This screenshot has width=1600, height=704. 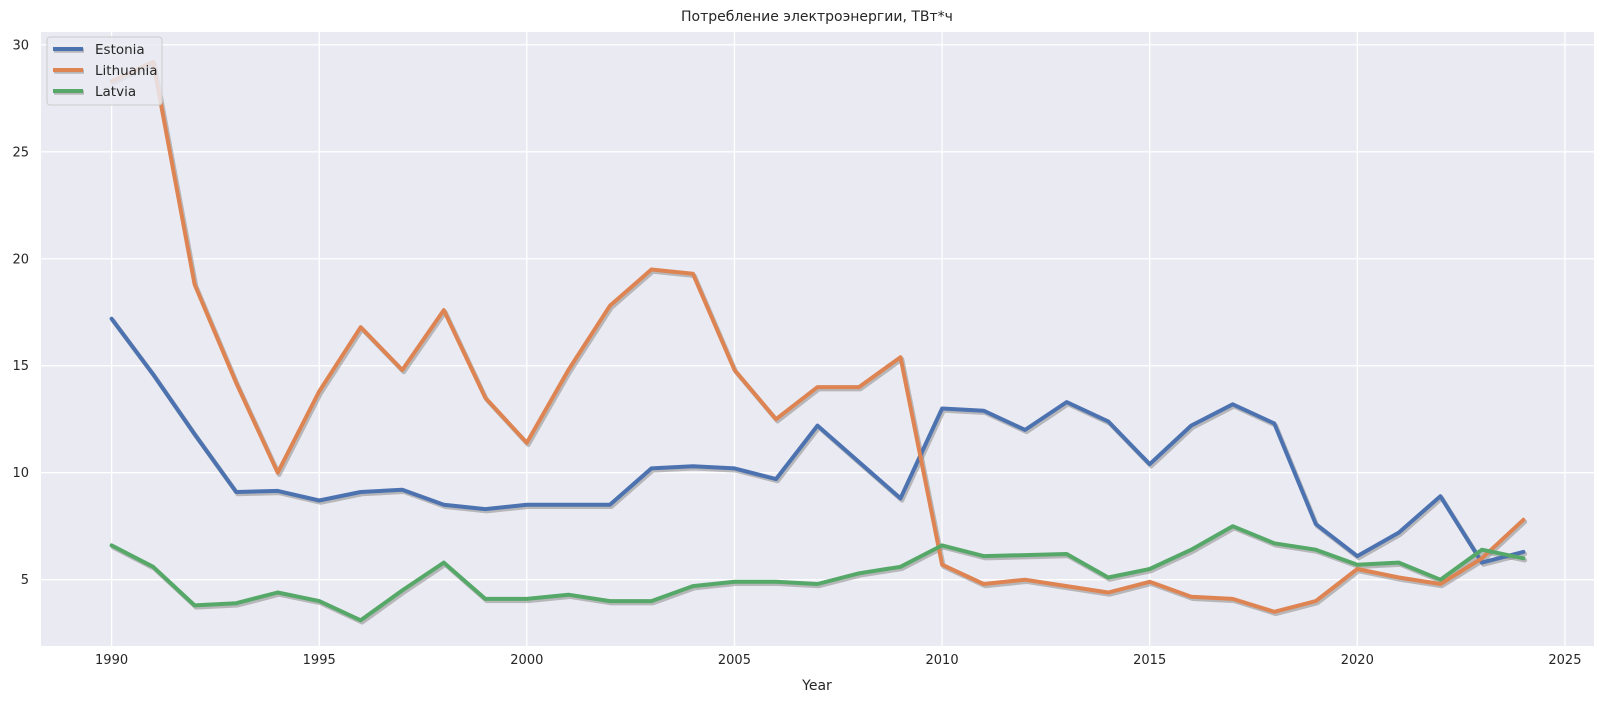 What do you see at coordinates (20, 152) in the screenshot?
I see `y-tick-label: 25` at bounding box center [20, 152].